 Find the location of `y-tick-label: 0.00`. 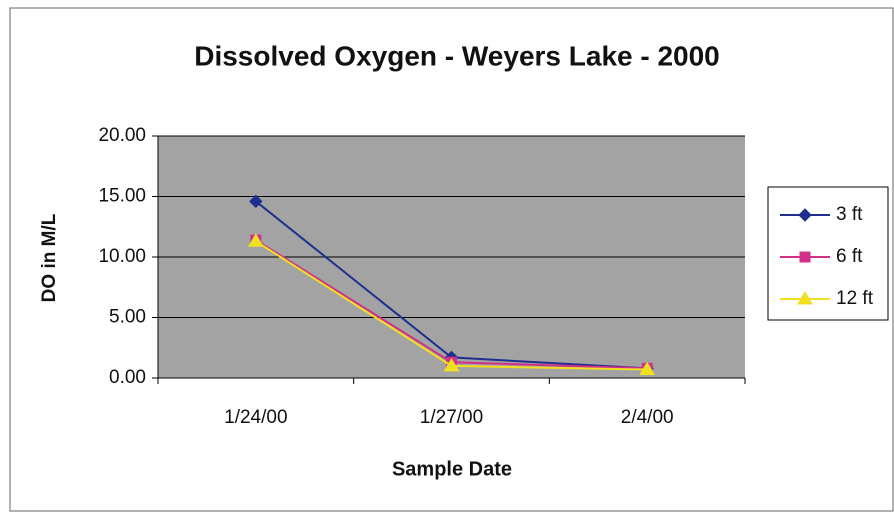

y-tick-label: 0.00 is located at coordinates (127, 377).